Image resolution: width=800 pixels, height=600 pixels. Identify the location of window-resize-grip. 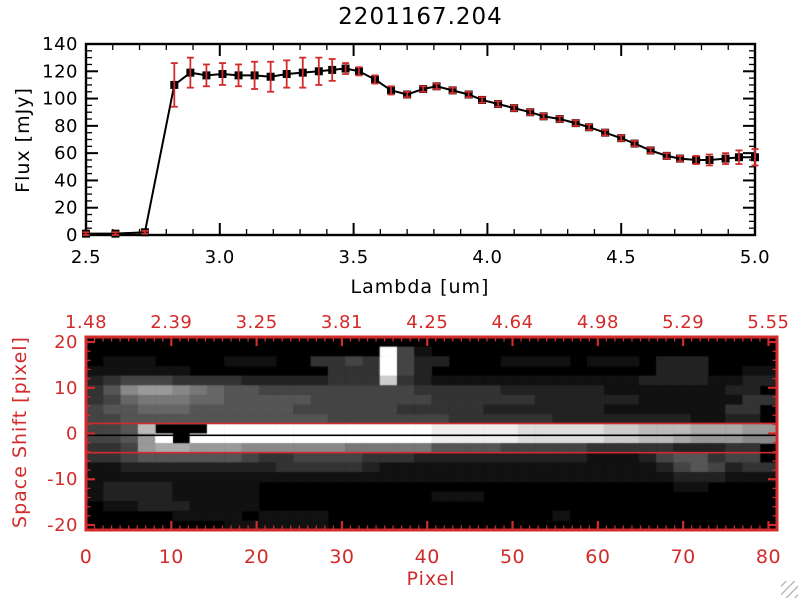
(789, 589).